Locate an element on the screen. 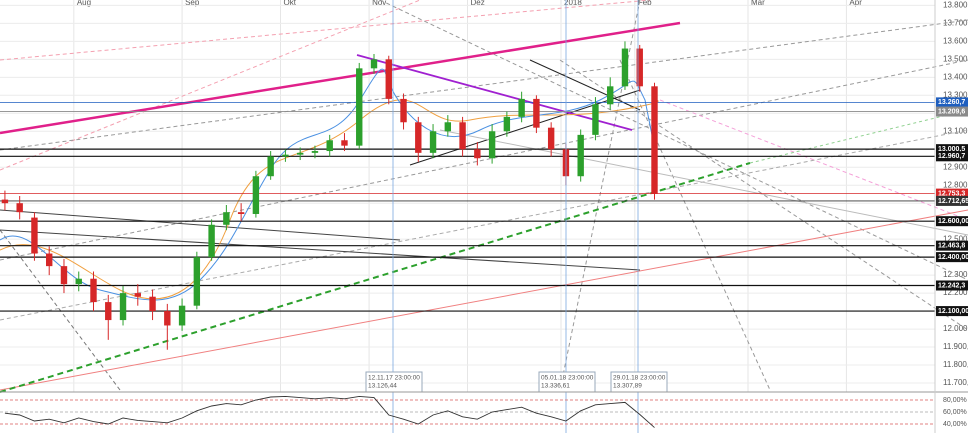  level-label: 12.100,00 is located at coordinates (953, 311).